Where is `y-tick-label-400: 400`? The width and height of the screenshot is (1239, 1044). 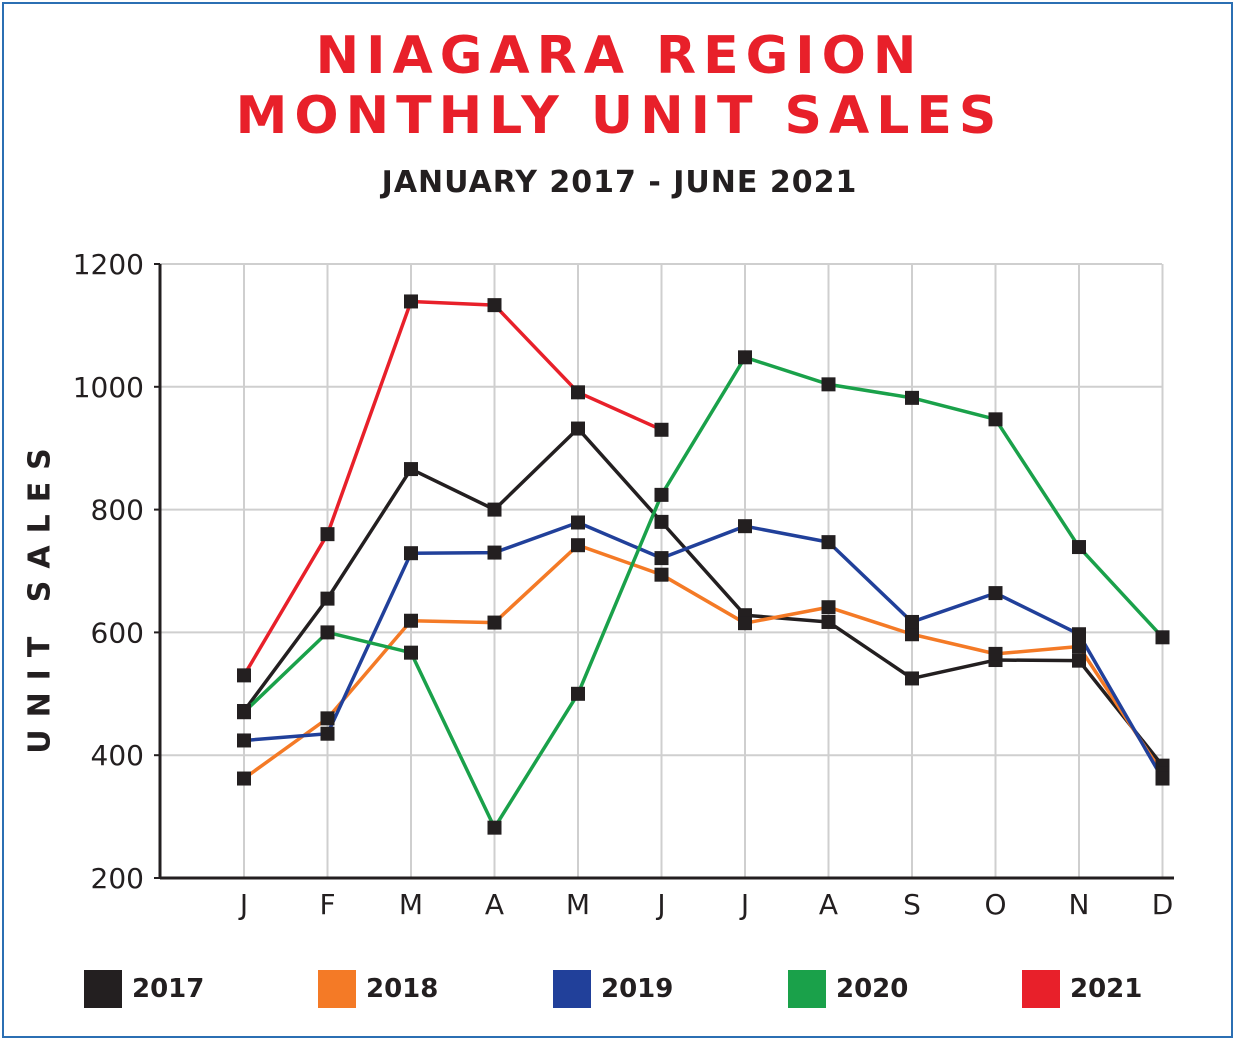
y-tick-label-400: 400 is located at coordinates (117, 755).